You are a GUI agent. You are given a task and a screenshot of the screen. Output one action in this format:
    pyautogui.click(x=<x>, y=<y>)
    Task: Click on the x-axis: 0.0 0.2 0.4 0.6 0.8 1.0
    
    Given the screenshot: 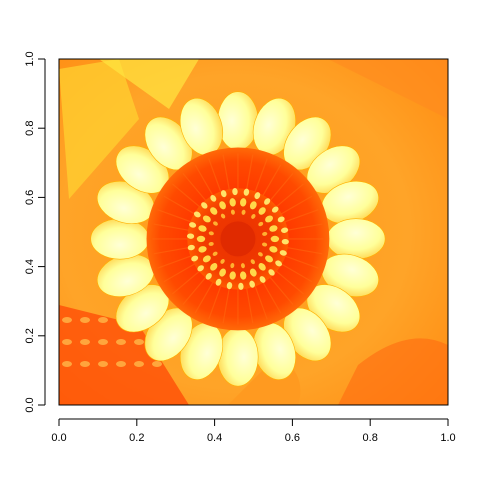 What is the action you would take?
    pyautogui.click(x=253, y=431)
    